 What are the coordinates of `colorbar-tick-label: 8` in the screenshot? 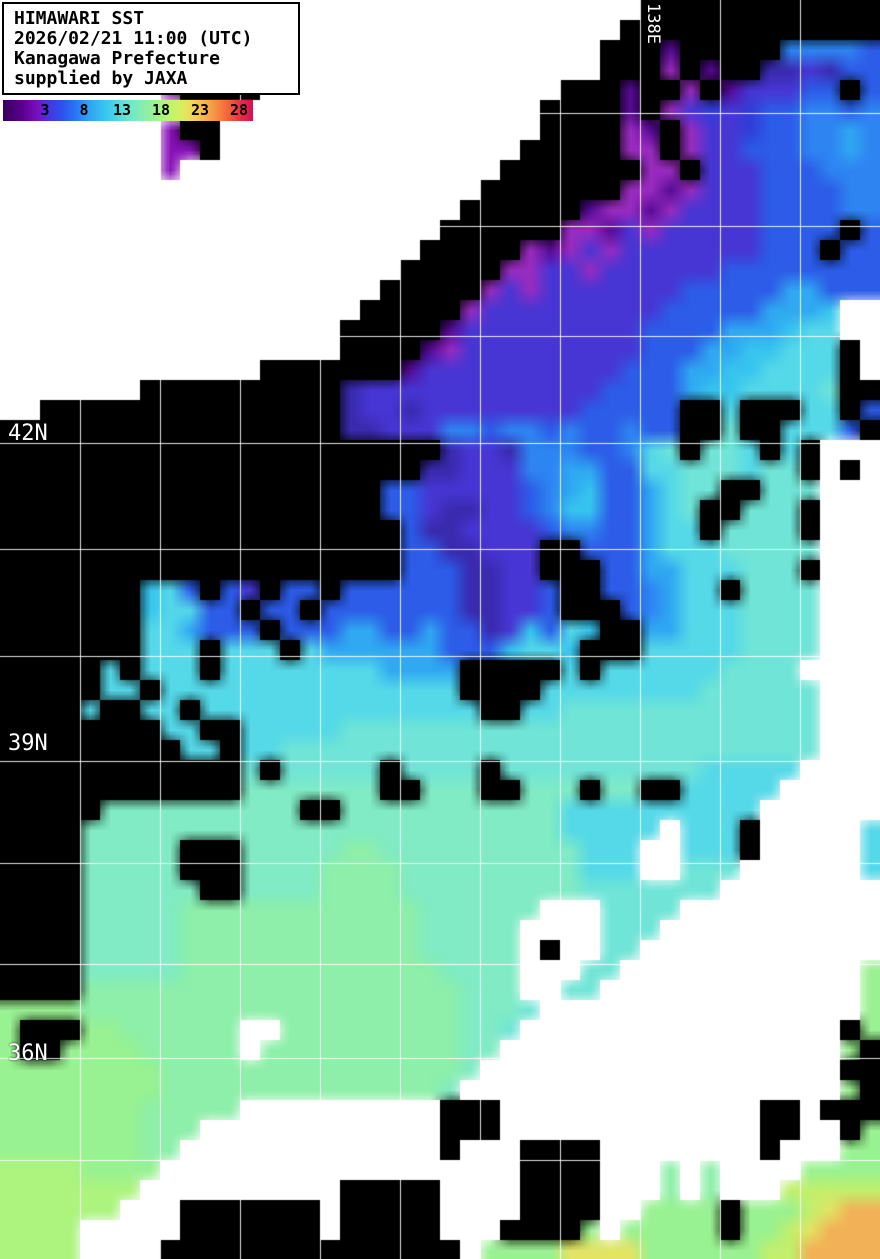 It's located at (84, 110).